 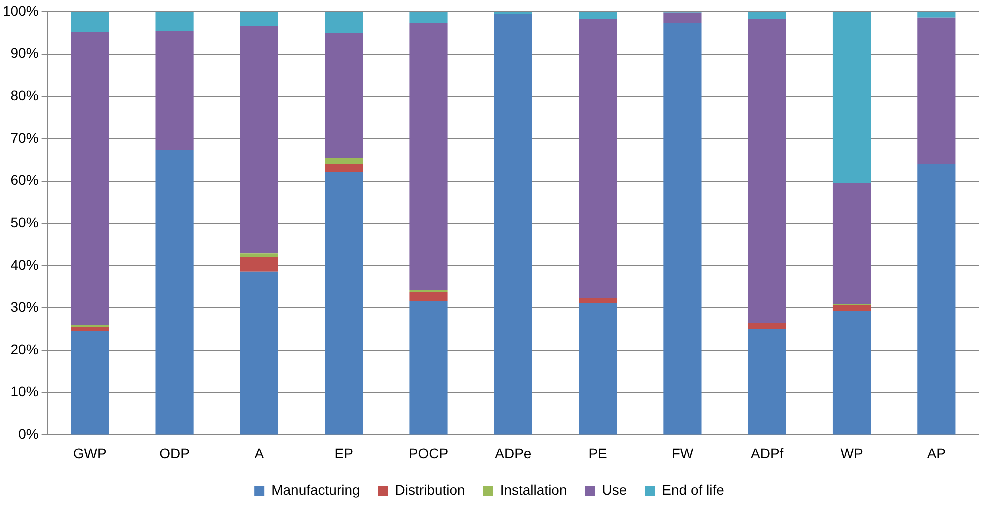 I want to click on x-tick-label: POCP, so click(x=428, y=453).